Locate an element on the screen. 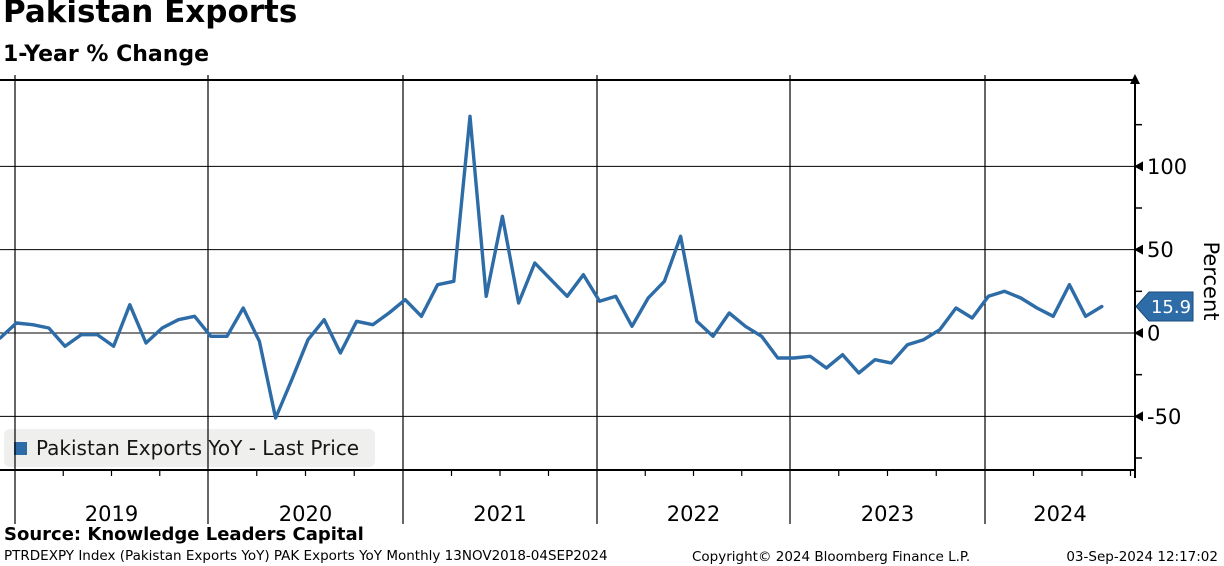  legend: Pakistan Exports YoY - Last Price is located at coordinates (190, 448).